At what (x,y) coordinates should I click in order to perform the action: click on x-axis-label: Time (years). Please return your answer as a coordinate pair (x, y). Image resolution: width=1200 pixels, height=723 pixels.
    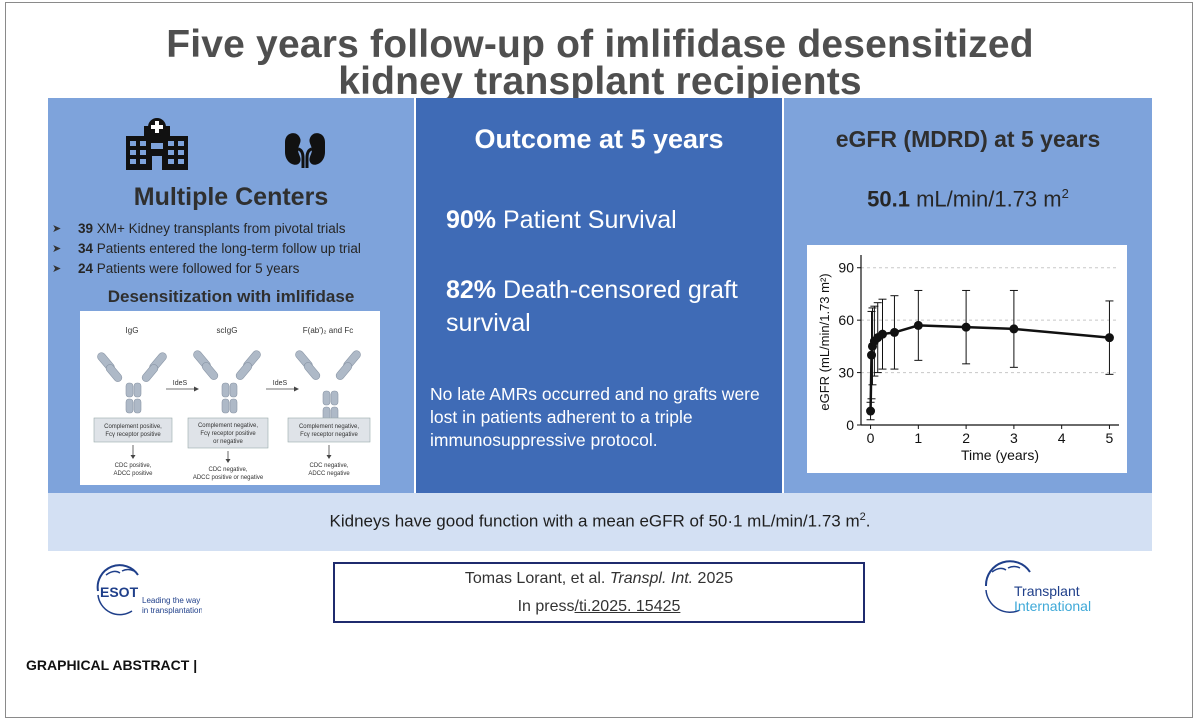
    Looking at the image, I should click on (1000, 455).